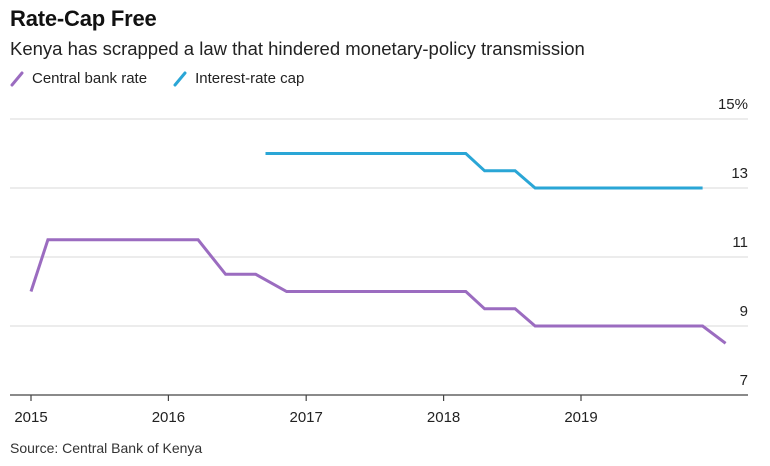 The image size is (770, 466). I want to click on series-line-interest-rate-cap, so click(484, 171).